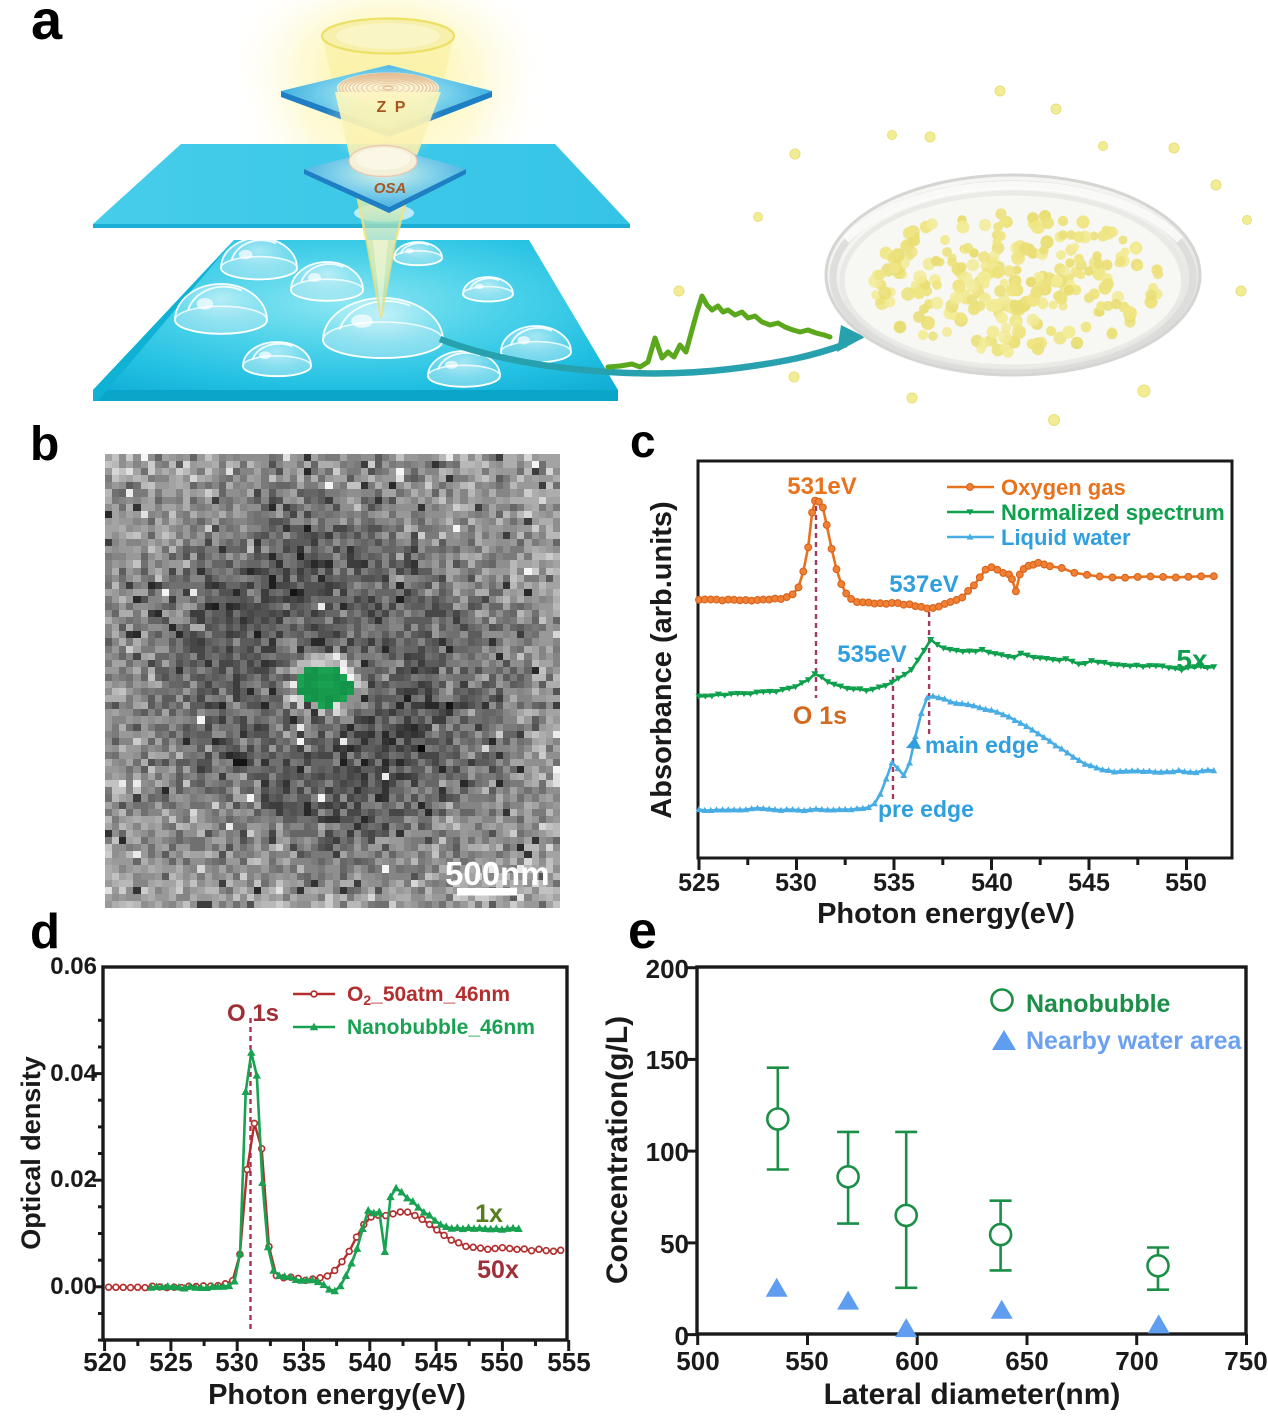 This screenshot has width=1268, height=1420. What do you see at coordinates (926, 809) in the screenshot?
I see `svg-text: pre edge` at bounding box center [926, 809].